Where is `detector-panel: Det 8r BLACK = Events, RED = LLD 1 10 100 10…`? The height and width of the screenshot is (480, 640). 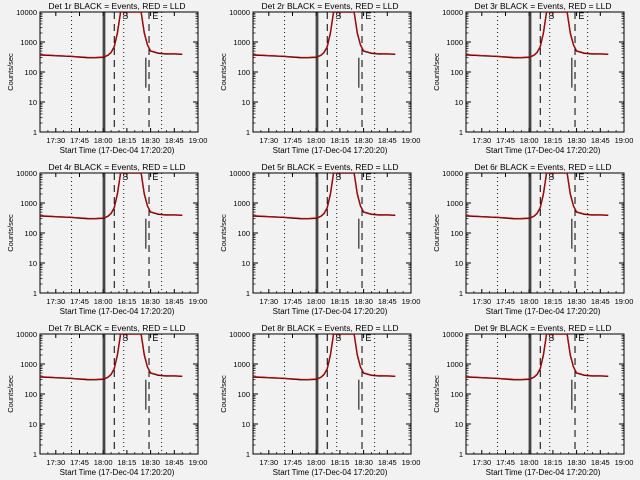
detector-panel: Det 8r BLACK = Events, RED = LLD 1 10 100 10… is located at coordinates (319, 400).